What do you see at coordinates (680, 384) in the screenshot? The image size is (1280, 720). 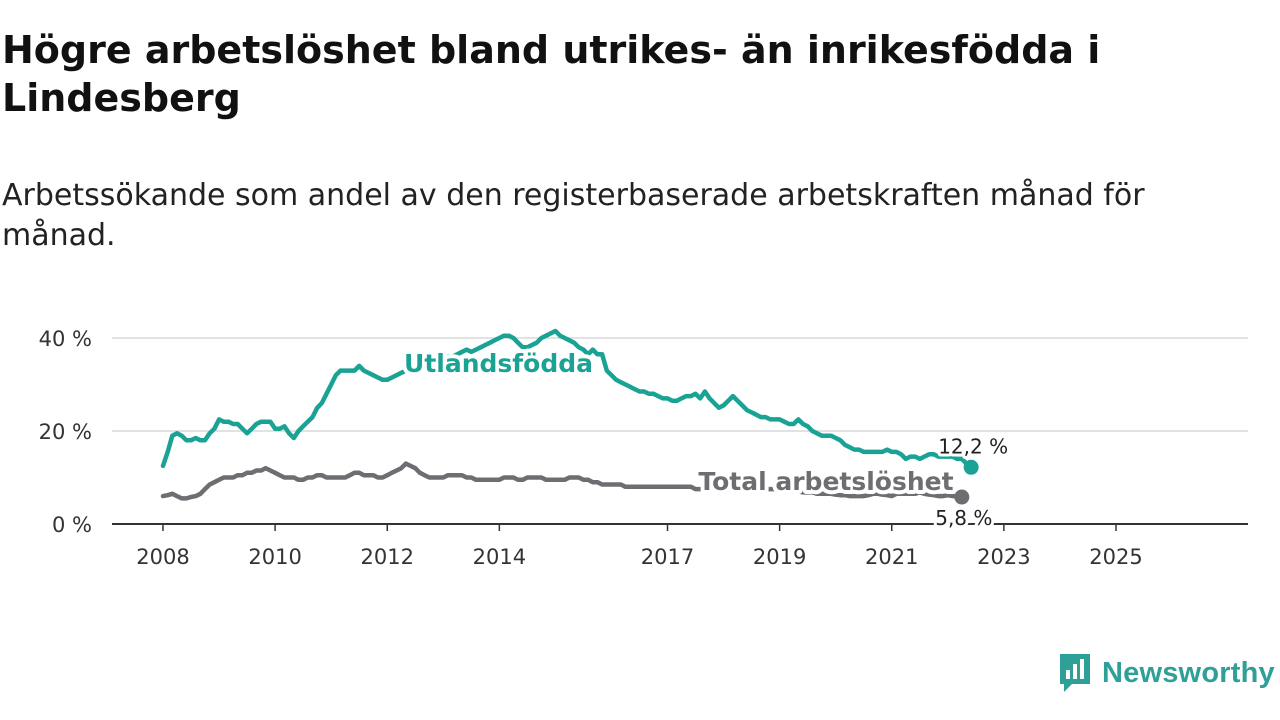 I see `gridlines` at bounding box center [680, 384].